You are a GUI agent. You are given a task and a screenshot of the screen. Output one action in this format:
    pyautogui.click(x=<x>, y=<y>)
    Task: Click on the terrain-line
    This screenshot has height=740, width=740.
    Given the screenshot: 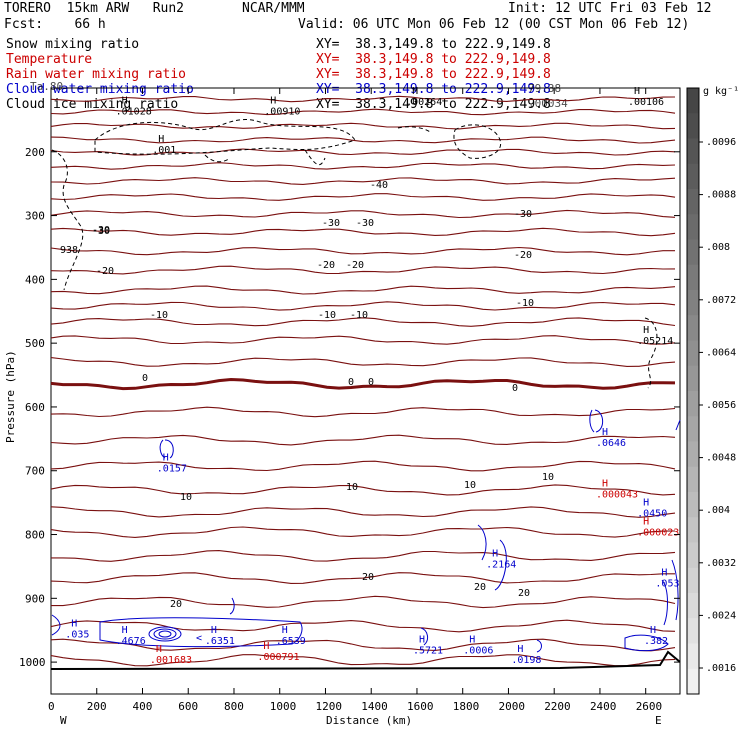 What is the action you would take?
    pyautogui.click(x=365, y=660)
    